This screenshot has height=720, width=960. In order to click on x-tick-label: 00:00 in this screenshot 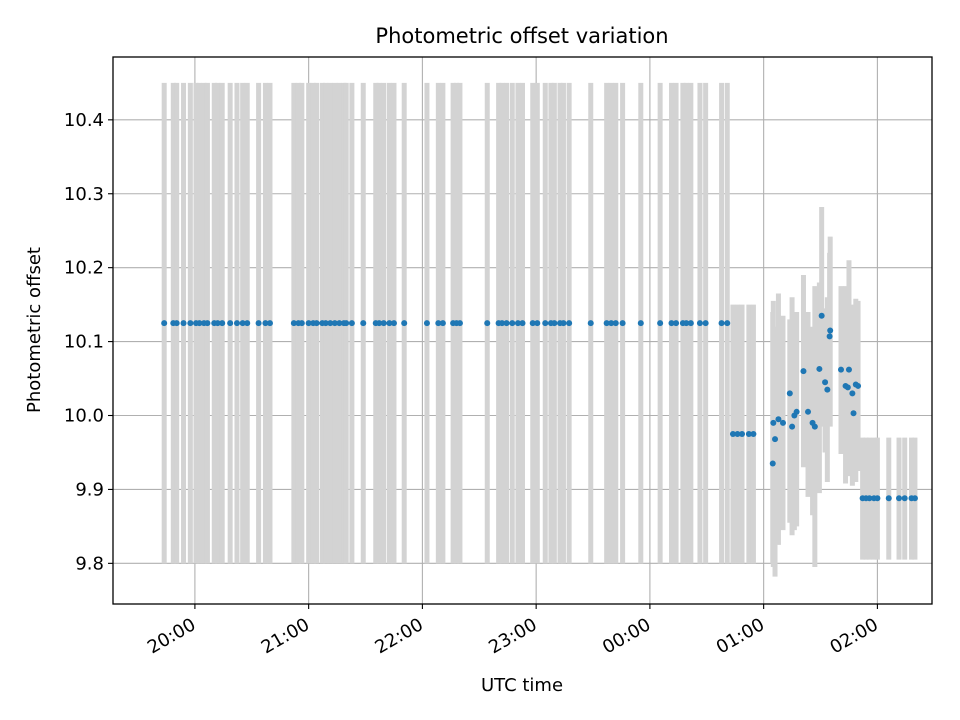, I will do `click(626, 636)`.